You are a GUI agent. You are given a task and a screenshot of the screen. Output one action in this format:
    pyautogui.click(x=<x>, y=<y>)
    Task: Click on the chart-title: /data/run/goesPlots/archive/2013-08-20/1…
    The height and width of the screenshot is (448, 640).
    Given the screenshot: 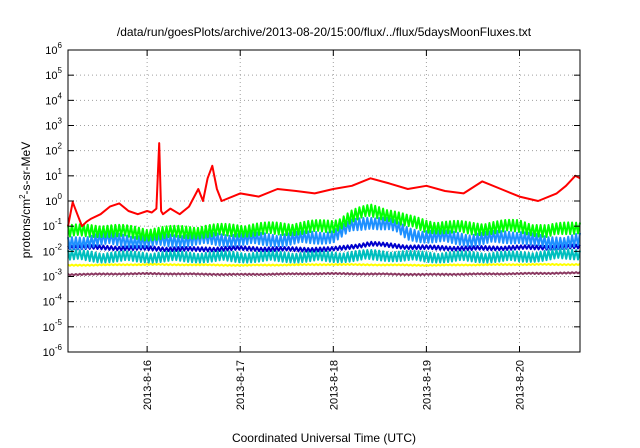 What is the action you would take?
    pyautogui.click(x=324, y=32)
    